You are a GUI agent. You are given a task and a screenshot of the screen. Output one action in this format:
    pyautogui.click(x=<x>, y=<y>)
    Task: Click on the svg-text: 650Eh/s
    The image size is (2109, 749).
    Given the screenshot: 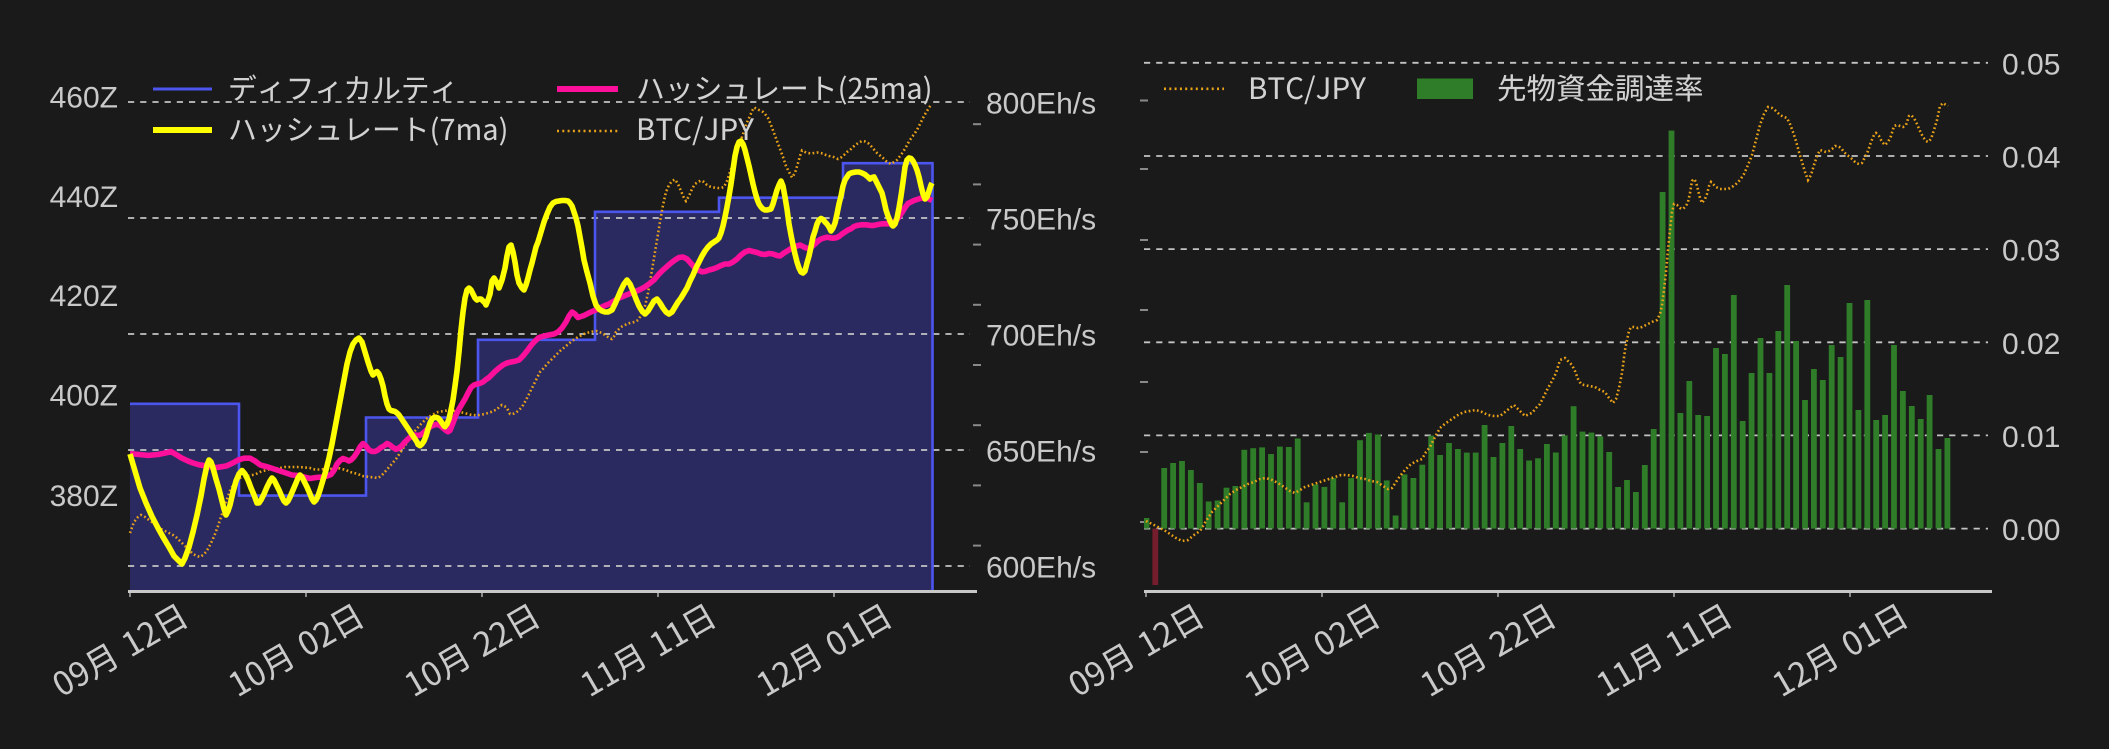 What is the action you would take?
    pyautogui.click(x=1041, y=452)
    